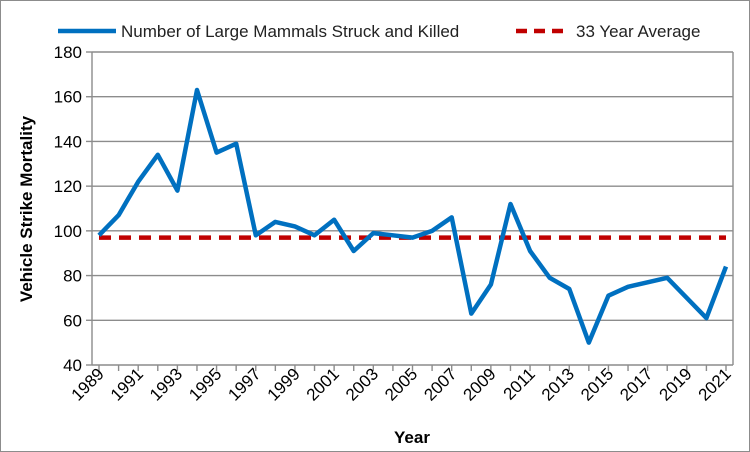 This screenshot has height=452, width=750. Describe the element at coordinates (636, 384) in the screenshot. I see `x-tick-label-2017: 2017` at that location.